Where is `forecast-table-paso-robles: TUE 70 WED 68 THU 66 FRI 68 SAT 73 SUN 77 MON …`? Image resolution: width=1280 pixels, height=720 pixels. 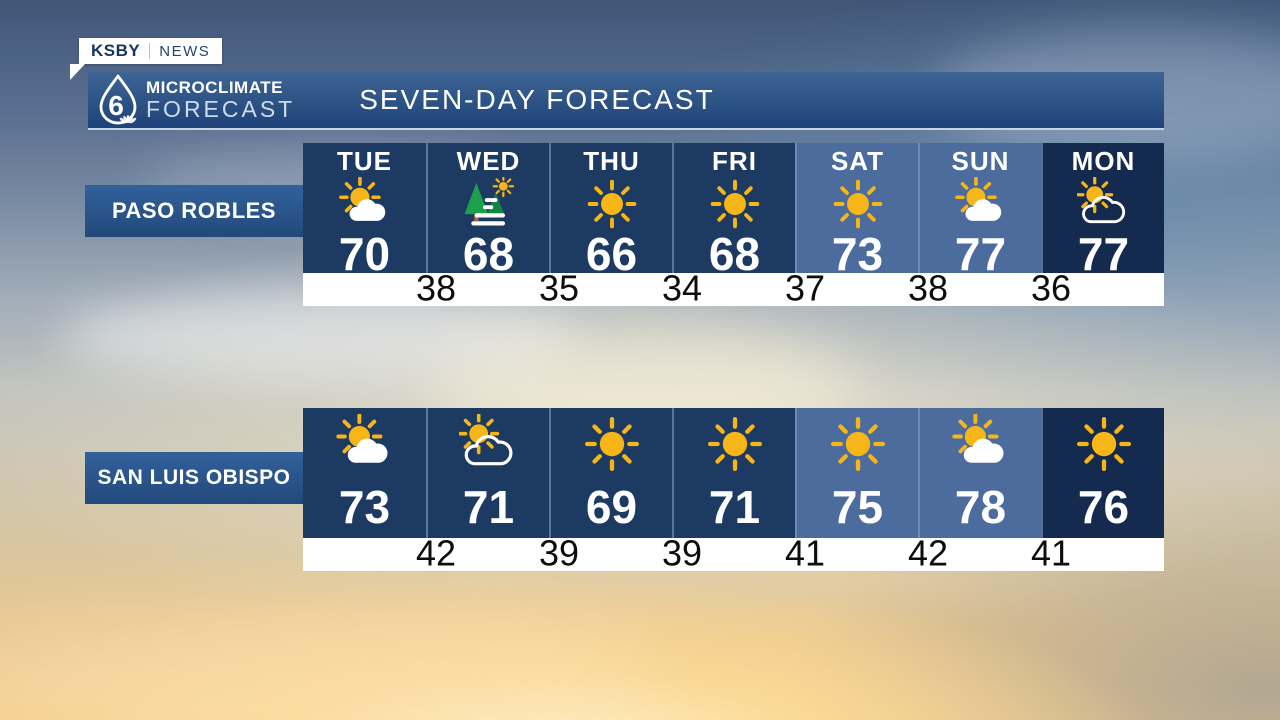
forecast-table-paso-robles: TUE 70 WED 68 THU 66 FRI 68 SAT 73 SUN 77 MON … is located at coordinates (733, 210).